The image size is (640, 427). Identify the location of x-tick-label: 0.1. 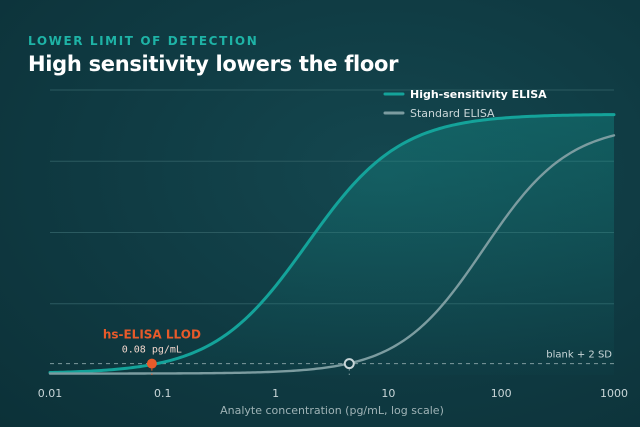
(163, 393).